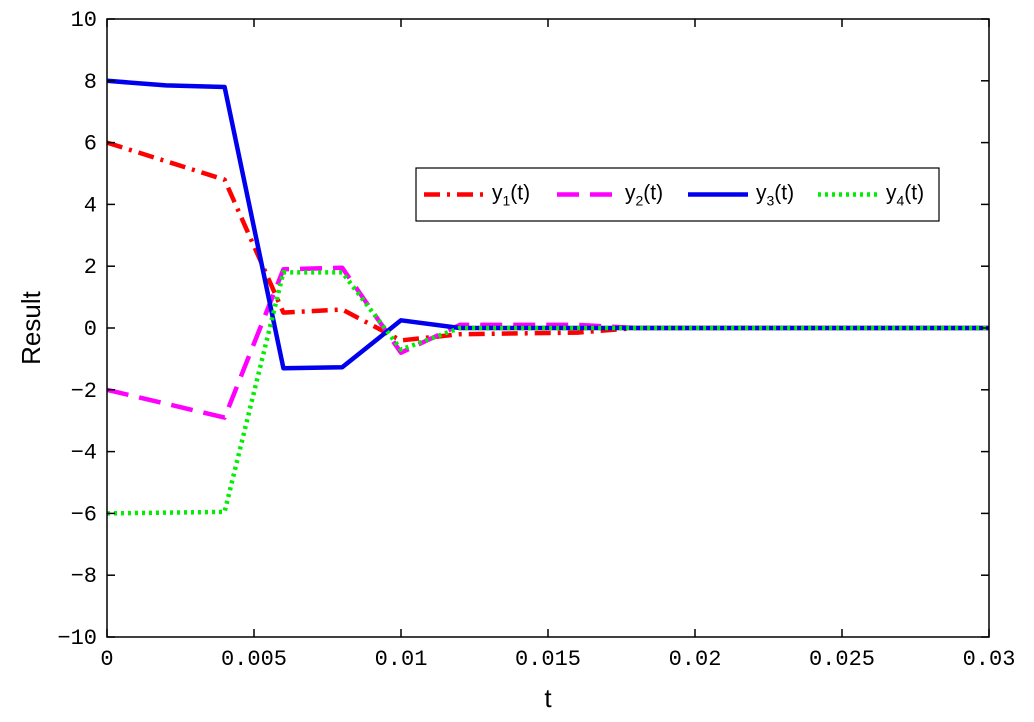 The image size is (1034, 722). I want to click on legend: y1(t) y2(t) y3(t) y4(t), so click(677, 194).